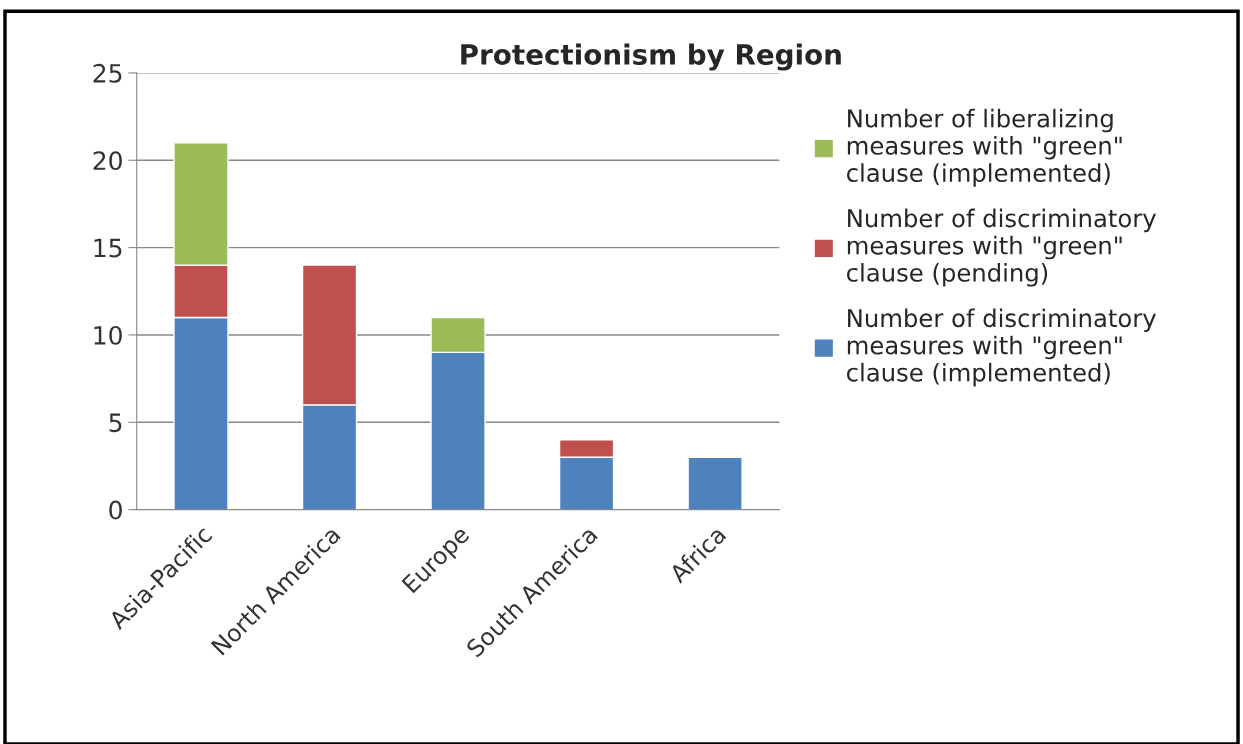 The image size is (1243, 744). I want to click on legend-label: Number of liberalizing measures with "green" clause (implemented), so click(984, 147).